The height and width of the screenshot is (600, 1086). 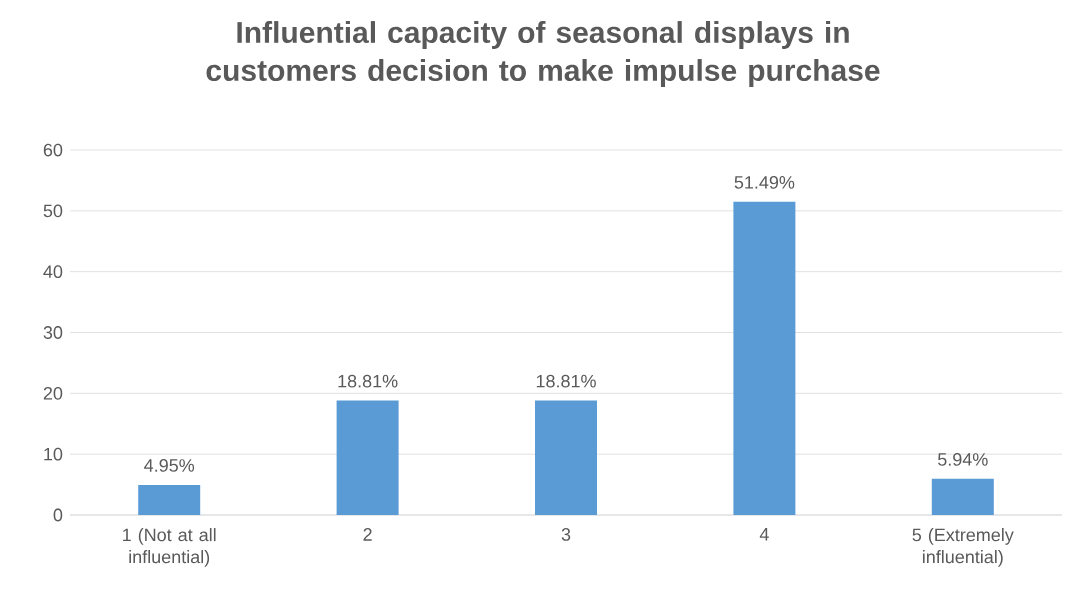 What do you see at coordinates (566, 534) in the screenshot?
I see `x-tick-label: 3` at bounding box center [566, 534].